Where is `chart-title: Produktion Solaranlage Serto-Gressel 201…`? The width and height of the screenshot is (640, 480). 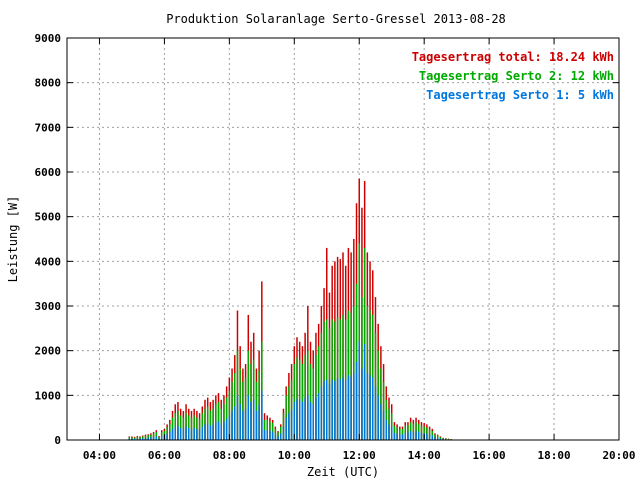
chart-title: Produktion Solaranlage Serto-Gressel 201… is located at coordinates (336, 19).